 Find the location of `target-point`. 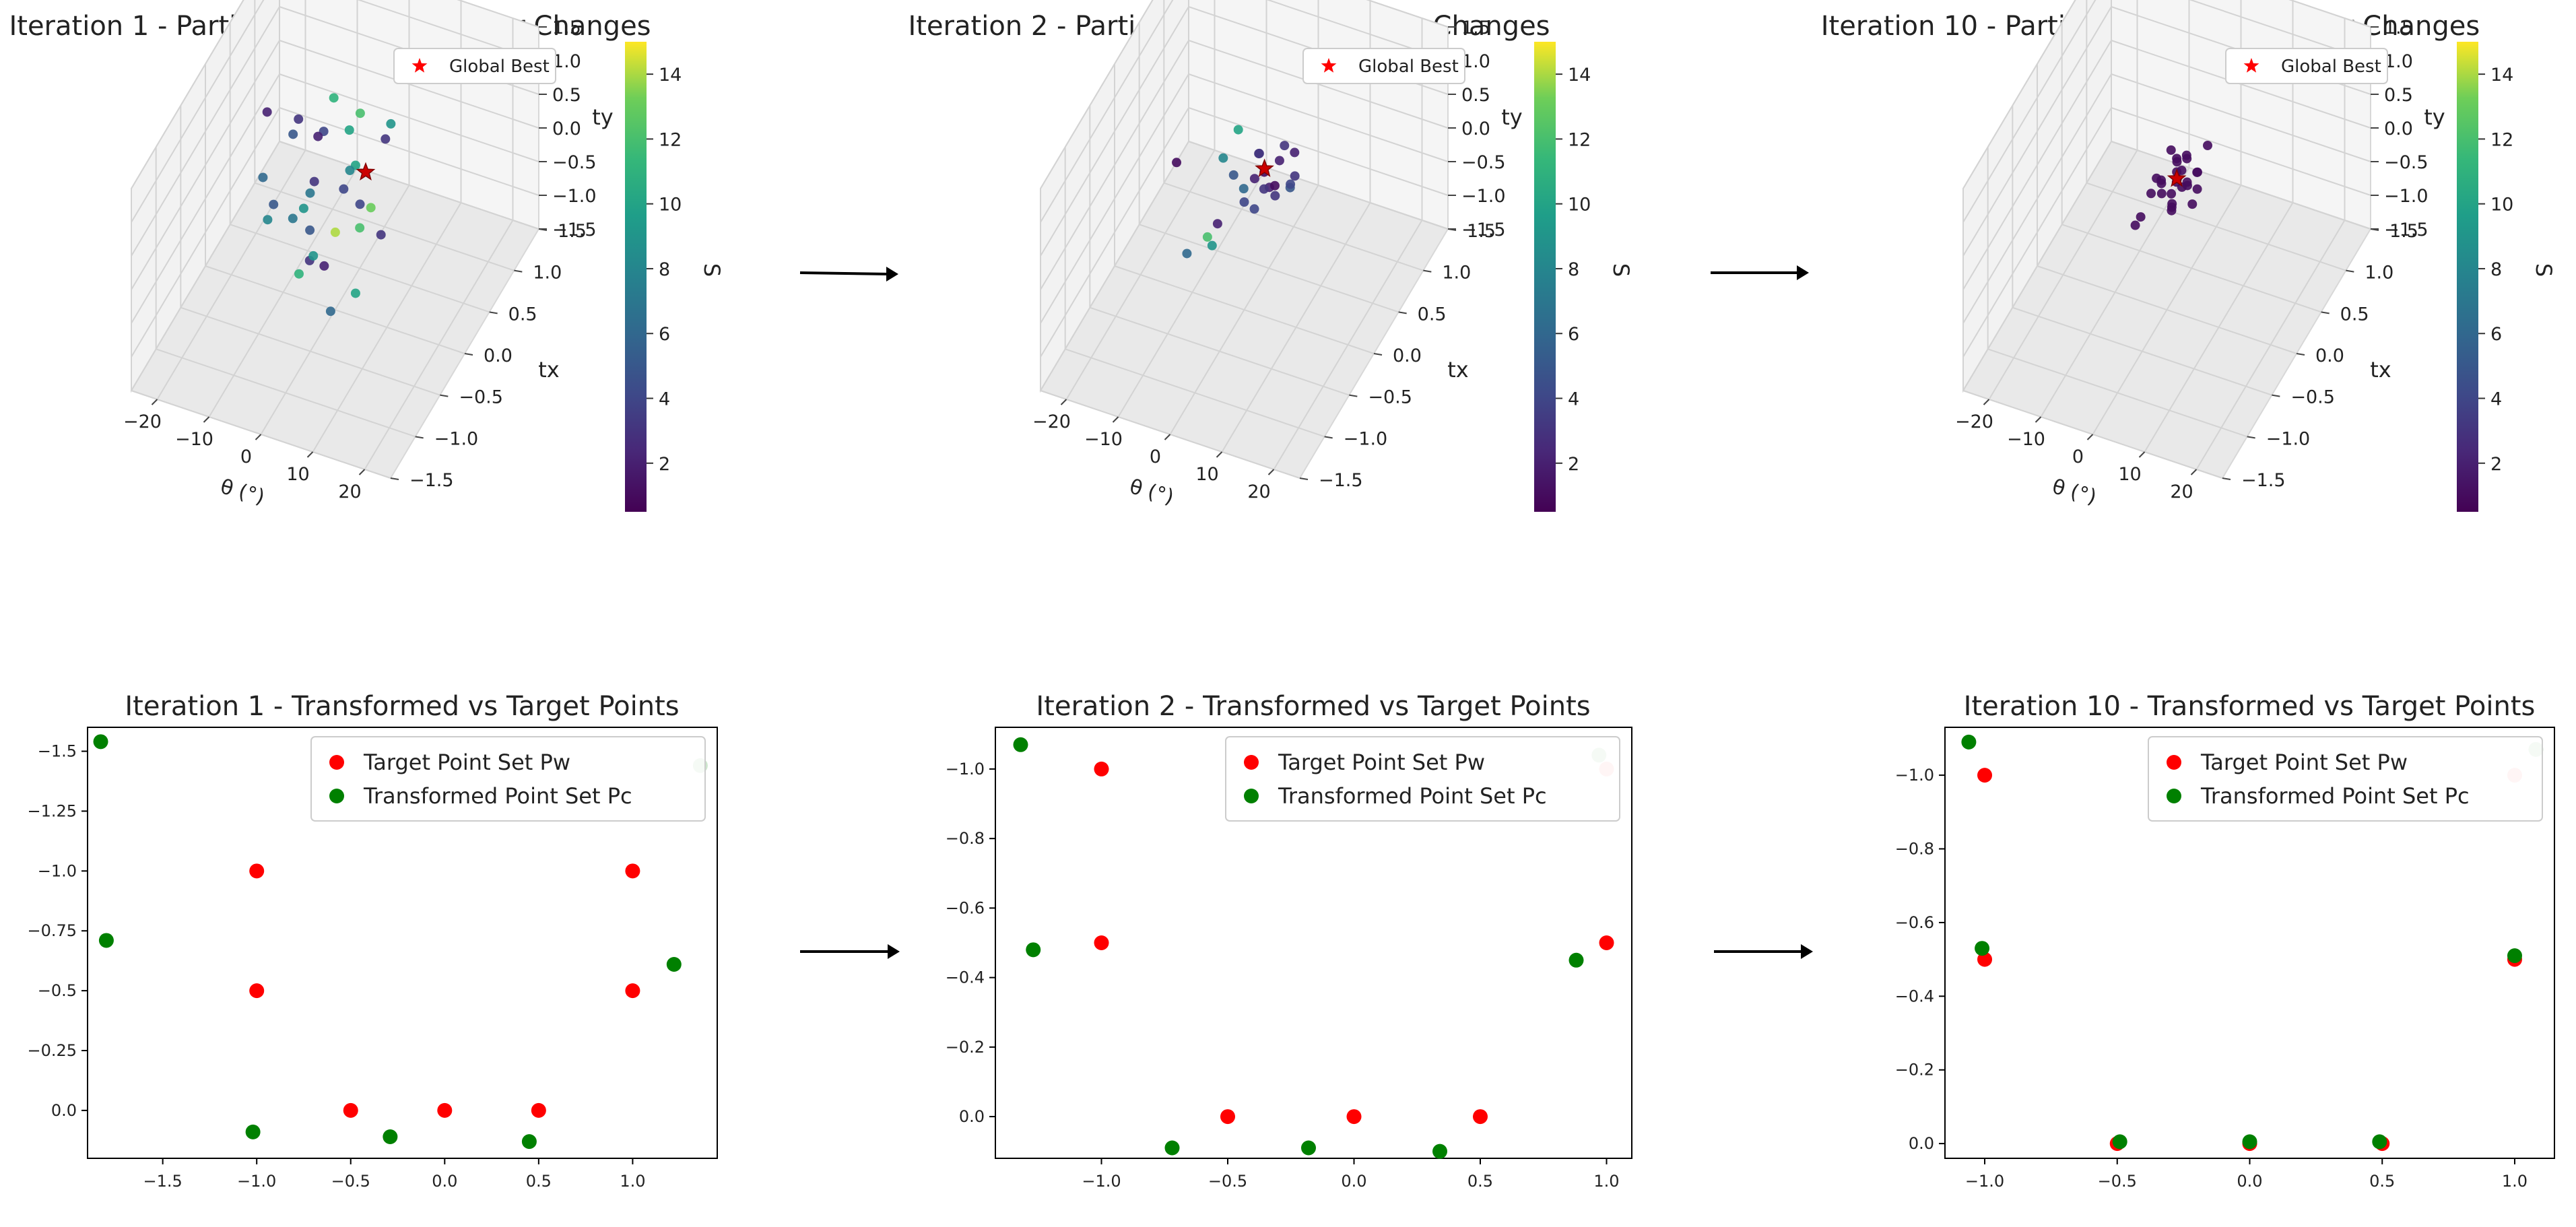

target-point is located at coordinates (1985, 776).